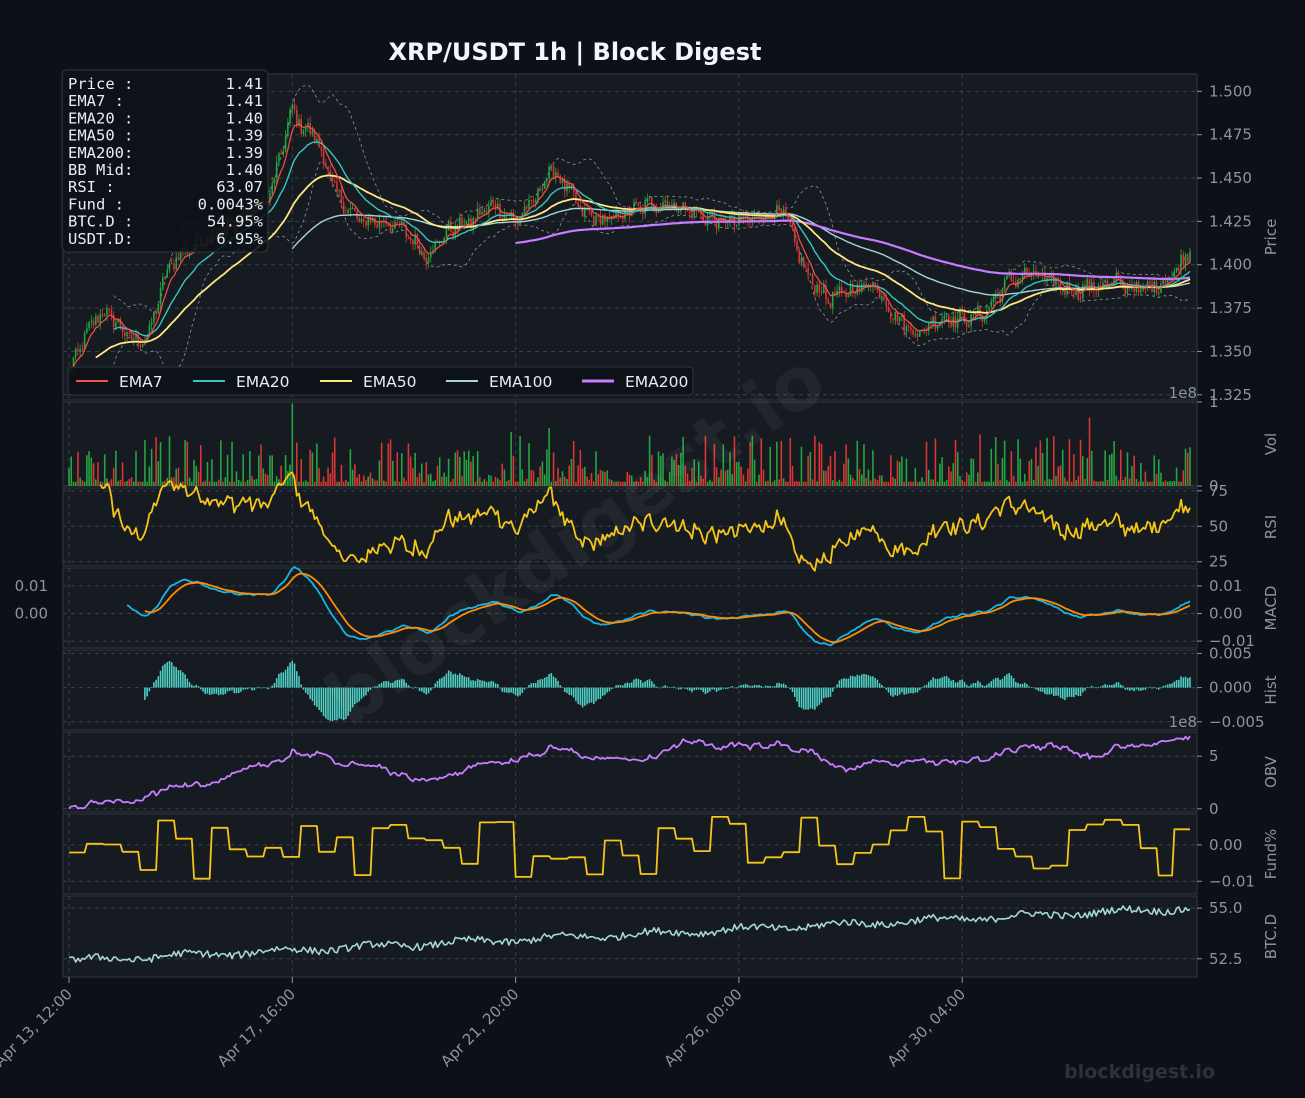 Image resolution: width=1305 pixels, height=1098 pixels. I want to click on hist-ytick-label-1: 0.000, so click(1230, 688).